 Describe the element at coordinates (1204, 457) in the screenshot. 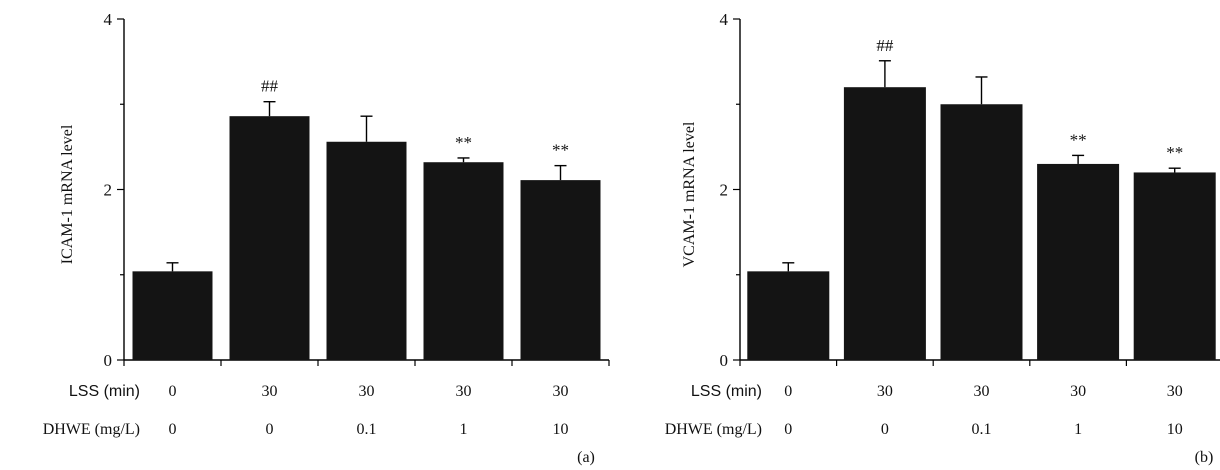

I see `panel-label: (b)` at that location.